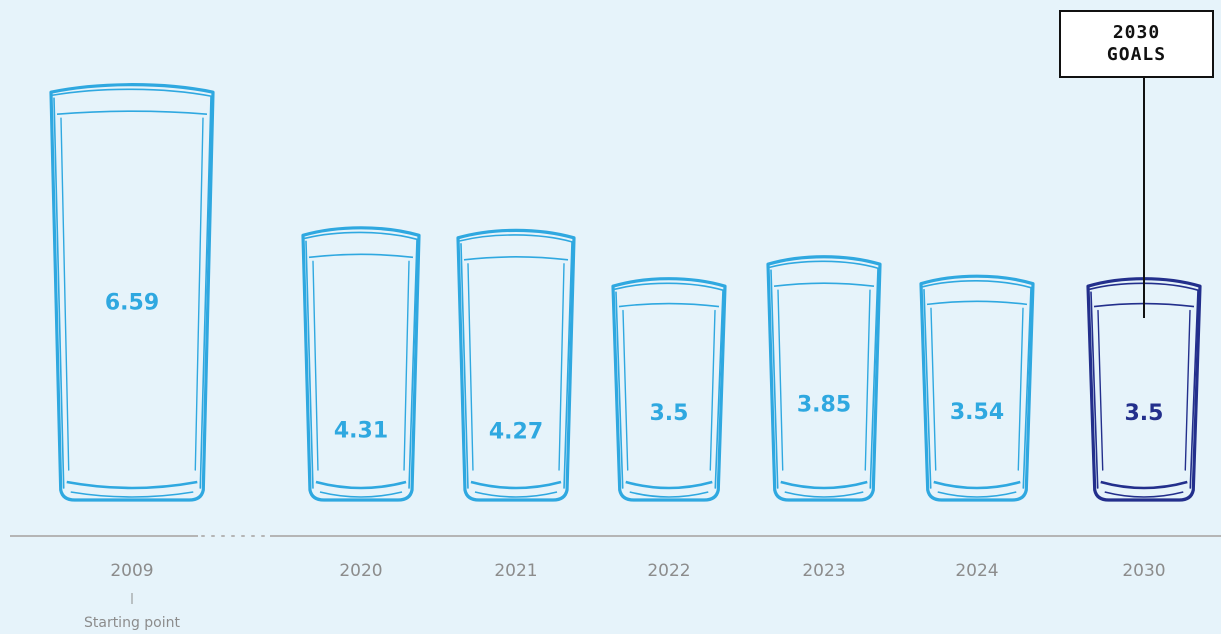 This screenshot has height=634, width=1221. Describe the element at coordinates (132, 623) in the screenshot. I see `starting-point-label: Starting point` at that location.